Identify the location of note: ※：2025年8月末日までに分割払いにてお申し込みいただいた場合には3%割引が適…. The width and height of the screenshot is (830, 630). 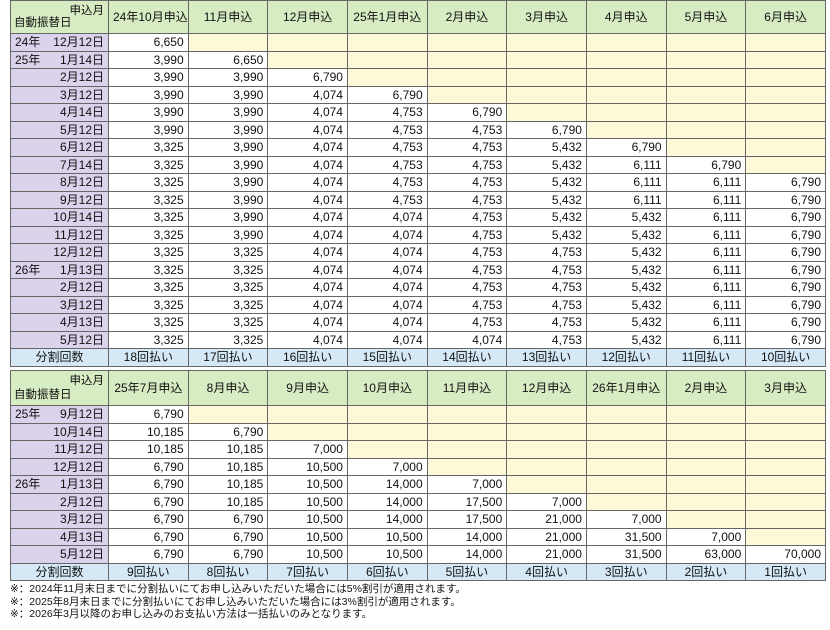
(235, 601).